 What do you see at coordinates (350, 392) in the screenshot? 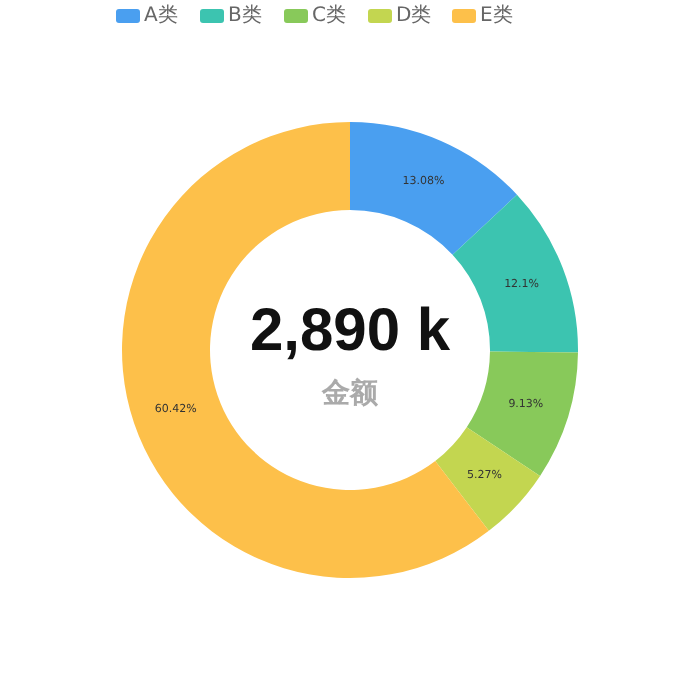
I see `text: 金额` at bounding box center [350, 392].